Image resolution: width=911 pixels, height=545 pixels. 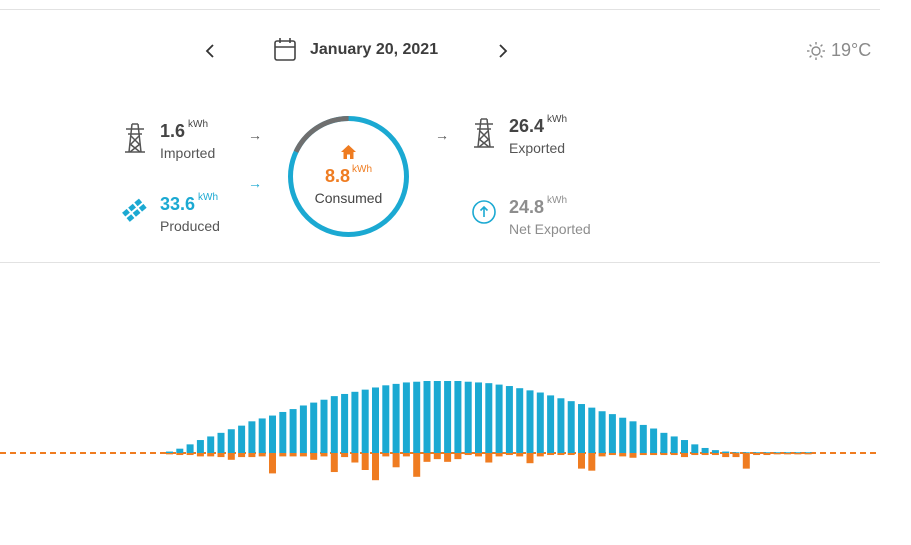 I want to click on date-label: January 20, 2021, so click(x=374, y=49).